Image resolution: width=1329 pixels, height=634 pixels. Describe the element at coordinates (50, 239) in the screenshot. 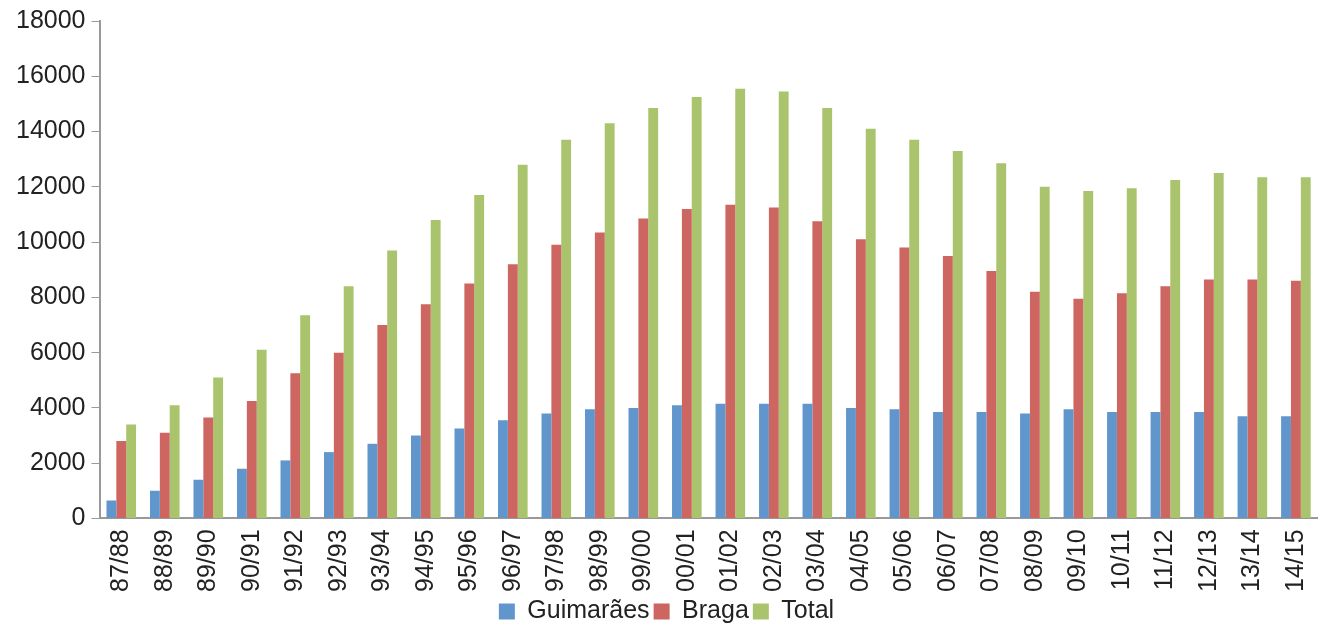

I see `y-tick-label: 10000` at that location.